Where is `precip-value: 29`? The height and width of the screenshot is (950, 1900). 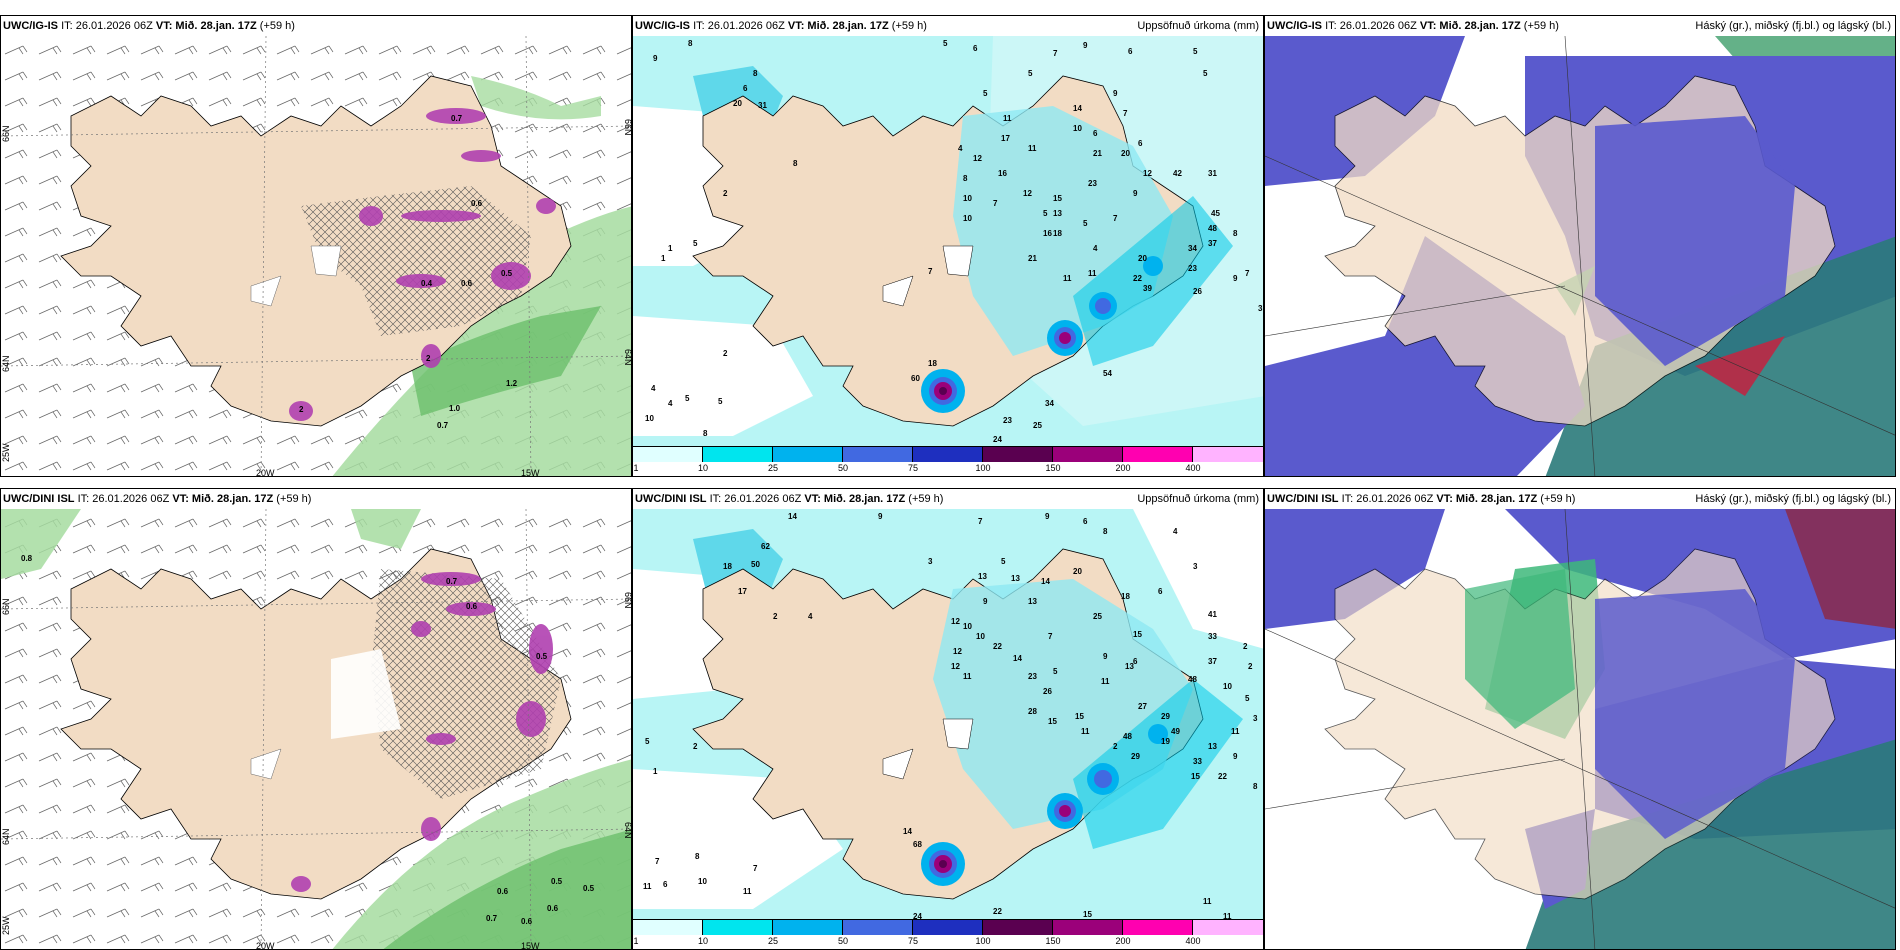
precip-value: 29 is located at coordinates (1135, 756).